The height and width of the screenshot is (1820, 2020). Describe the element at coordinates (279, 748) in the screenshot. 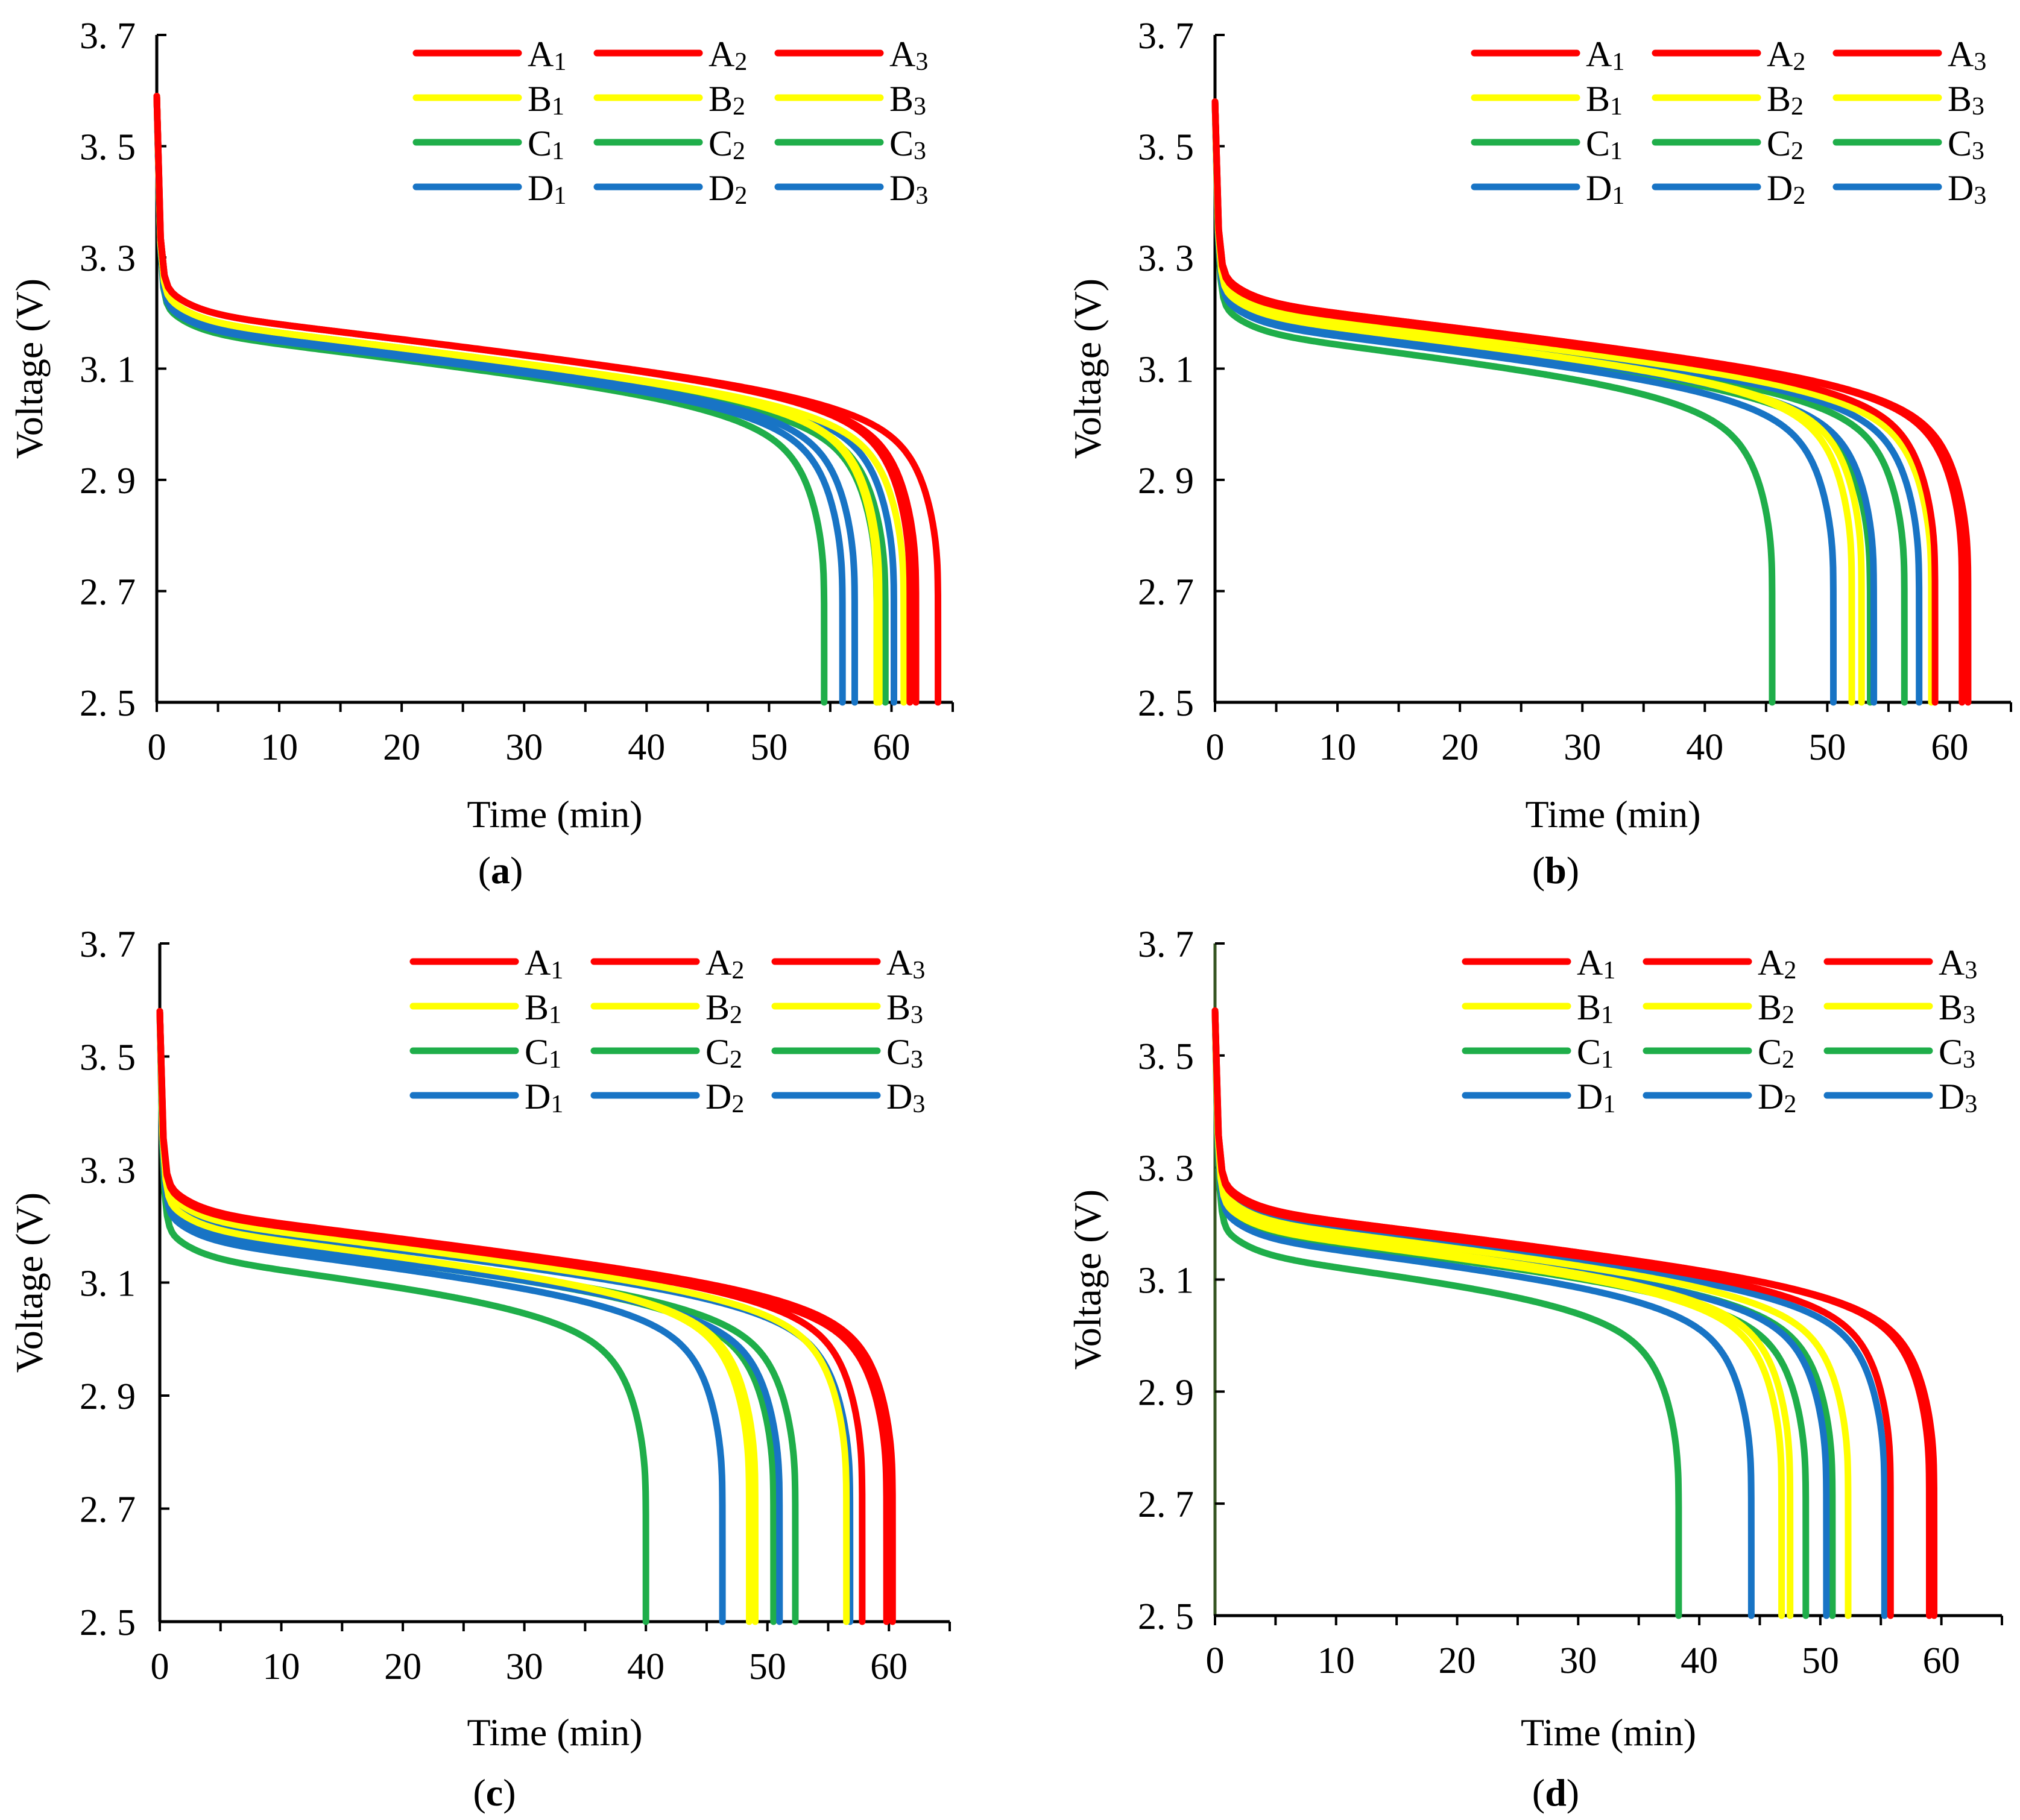

I see `x-tick-label: 10` at that location.